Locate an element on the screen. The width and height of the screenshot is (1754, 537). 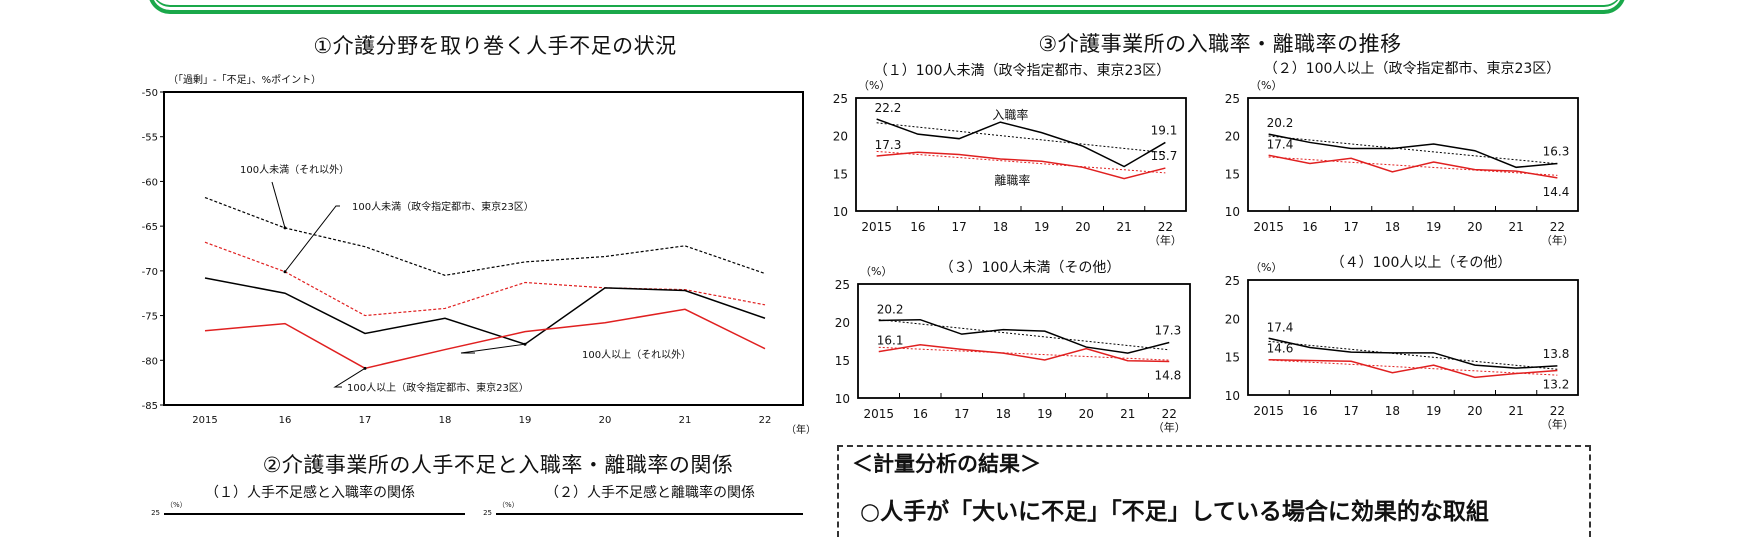
series-name-label: 離職率 is located at coordinates (1012, 180).